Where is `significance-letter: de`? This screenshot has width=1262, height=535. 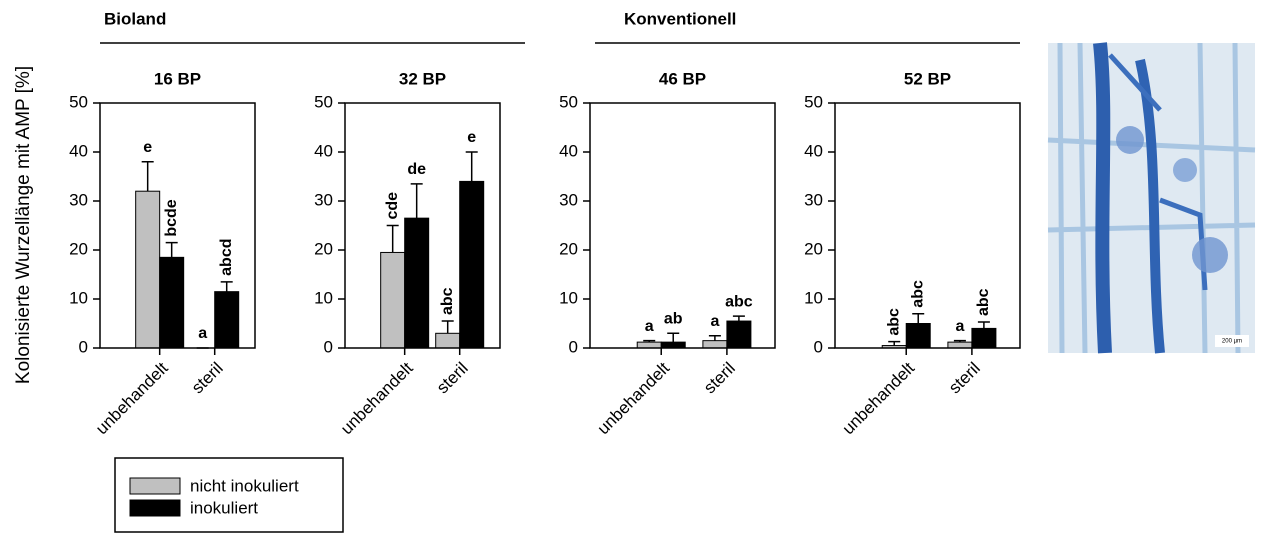 significance-letter: de is located at coordinates (416, 169).